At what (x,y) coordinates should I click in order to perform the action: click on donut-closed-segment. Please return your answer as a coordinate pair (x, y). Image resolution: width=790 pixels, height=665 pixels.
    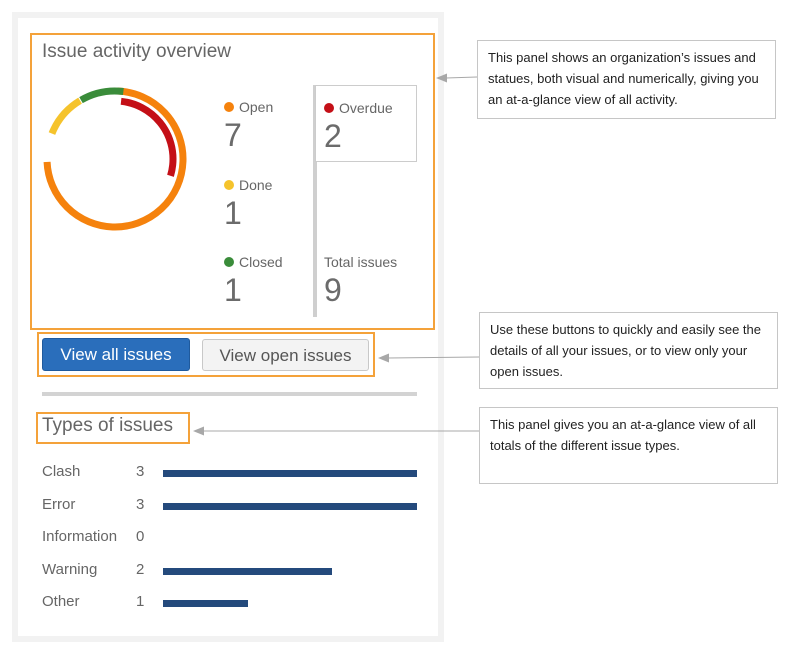
    Looking at the image, I should click on (115, 159).